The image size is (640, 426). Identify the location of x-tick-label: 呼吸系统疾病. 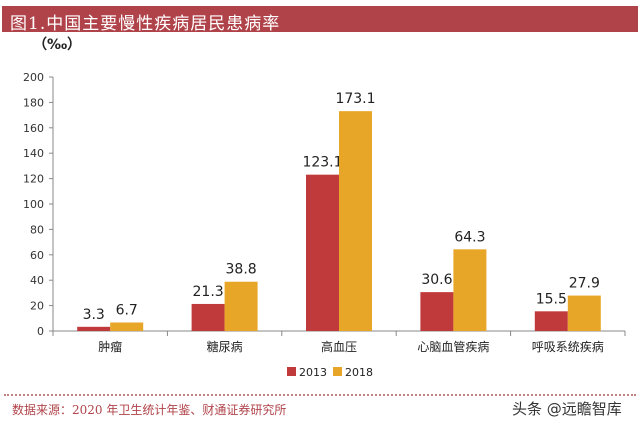
(568, 346).